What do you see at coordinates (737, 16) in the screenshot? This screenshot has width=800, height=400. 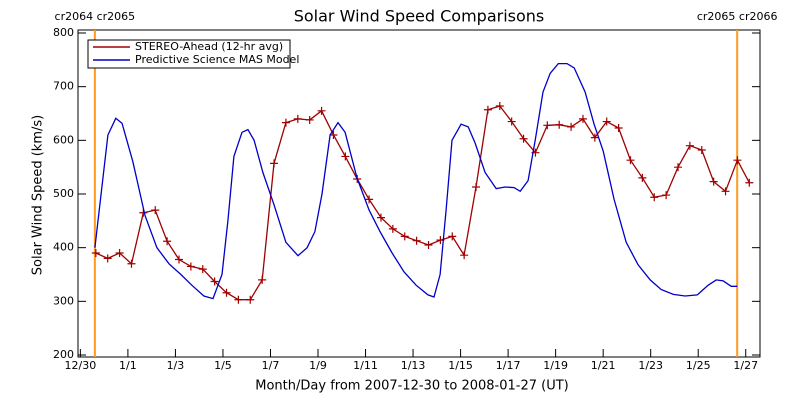 I see `annotation-label: cr2065 cr2066` at bounding box center [737, 16].